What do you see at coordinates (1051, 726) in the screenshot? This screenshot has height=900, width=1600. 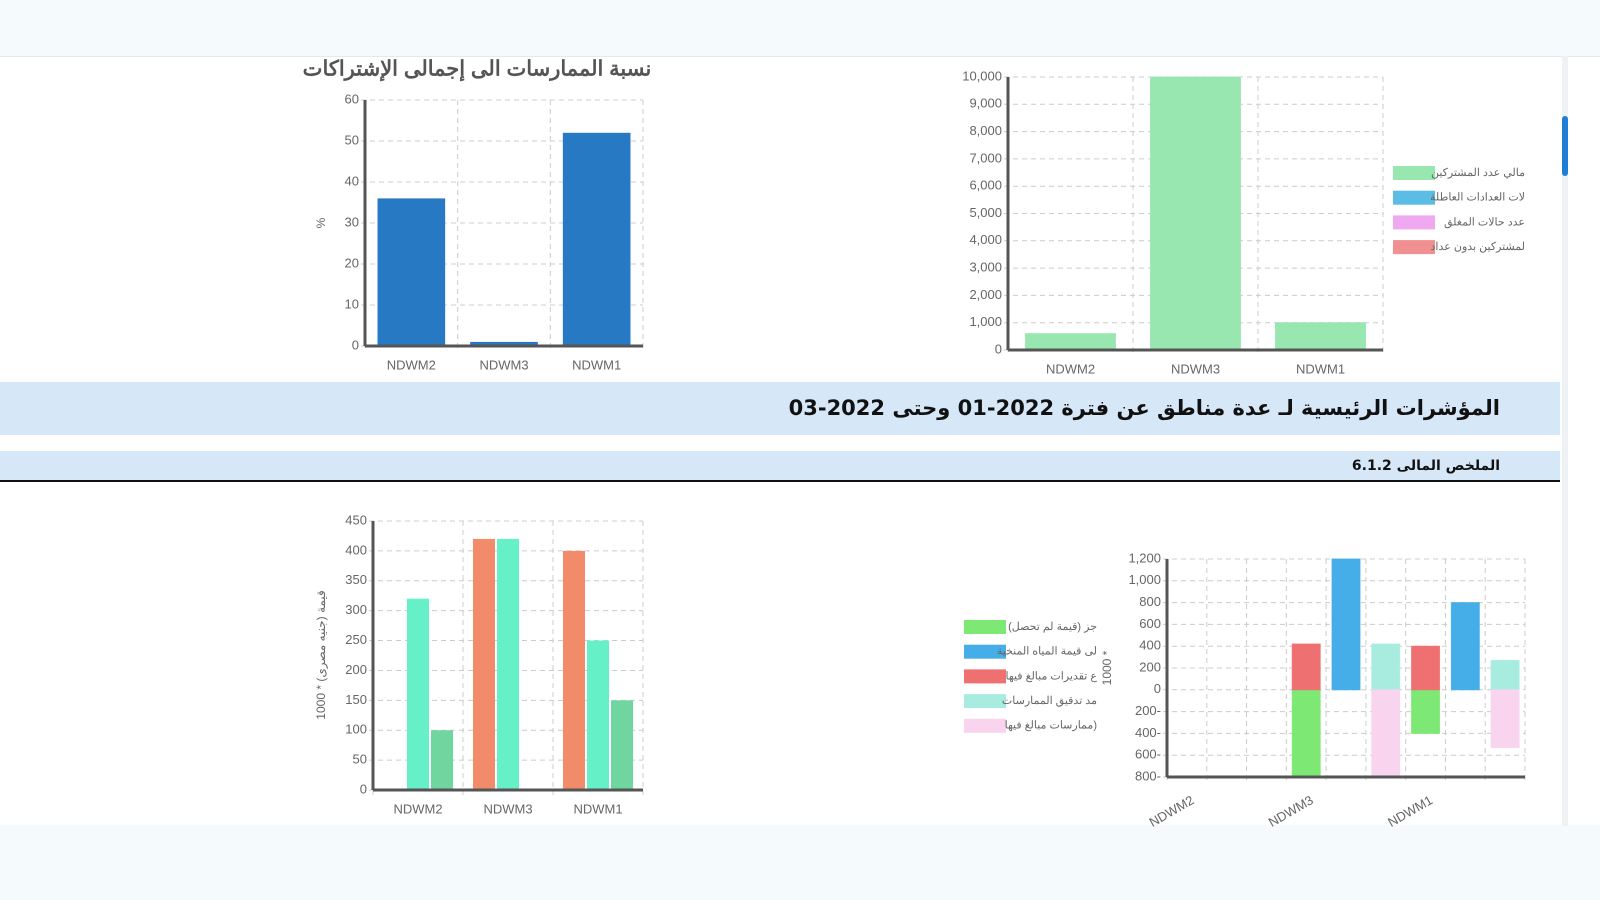 I see `legend-label: ممارسات مبالغ فيها)` at bounding box center [1051, 726].